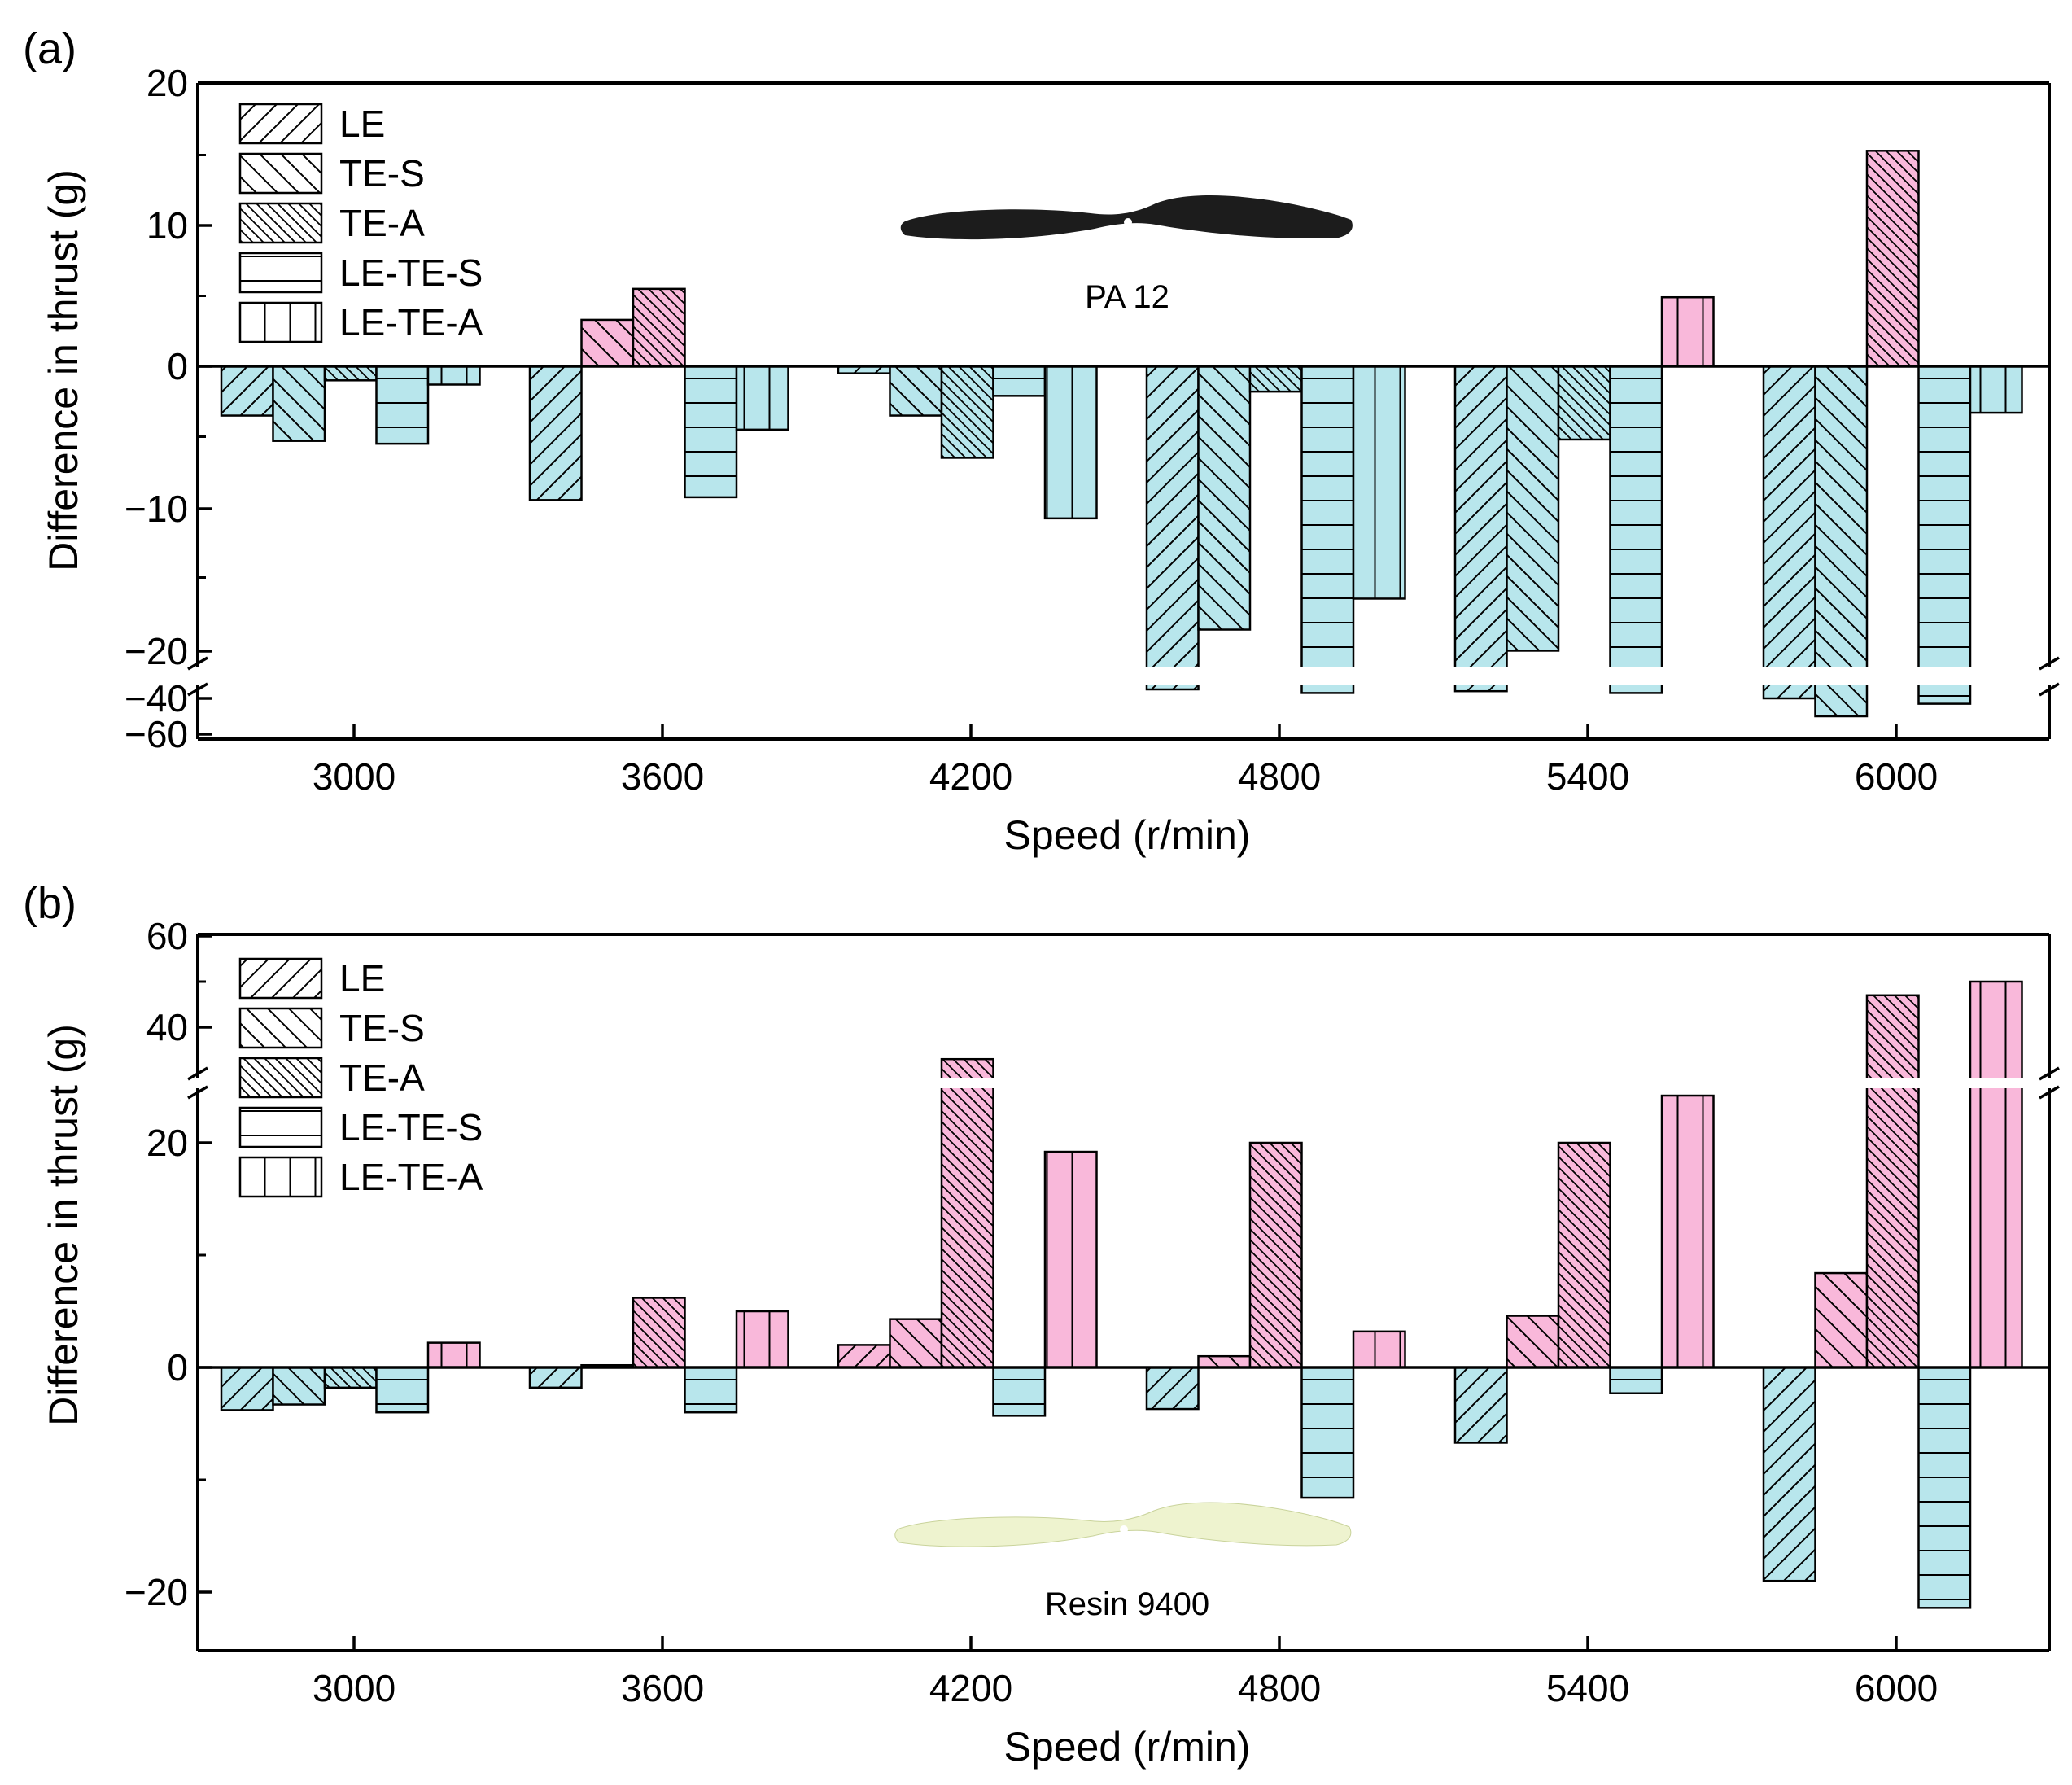  Describe the element at coordinates (2049, 1083) in the screenshot. I see `right-axis-break-mark` at that location.